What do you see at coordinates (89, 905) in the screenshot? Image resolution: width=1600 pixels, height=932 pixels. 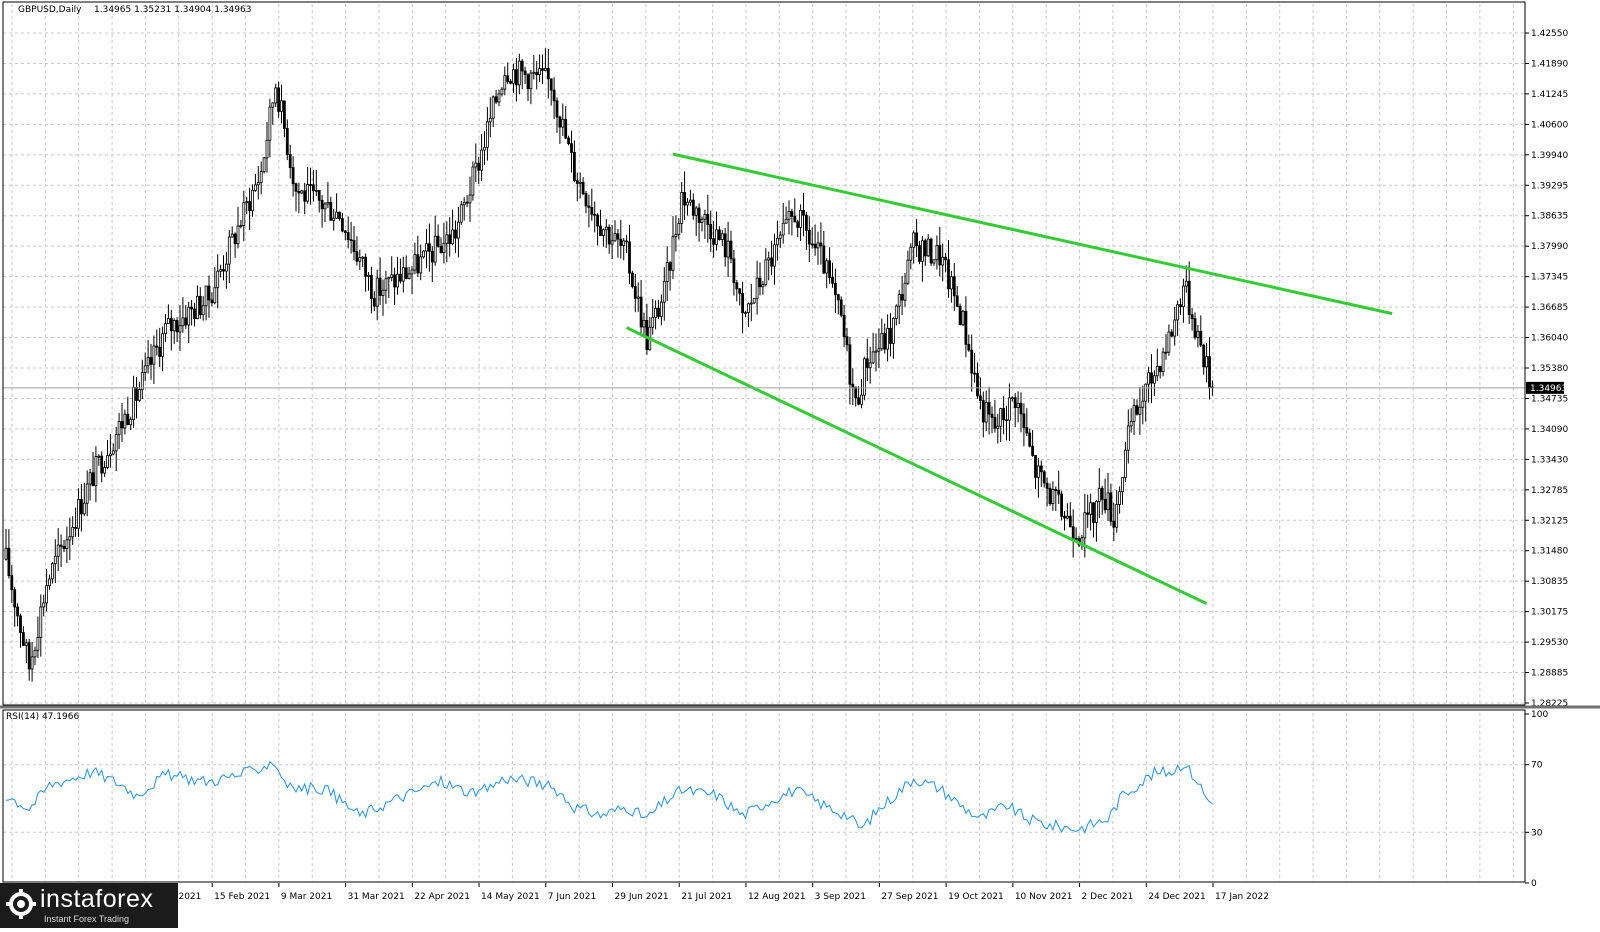 I see `brand-logo: instaforex Instant Forex Trading` at bounding box center [89, 905].